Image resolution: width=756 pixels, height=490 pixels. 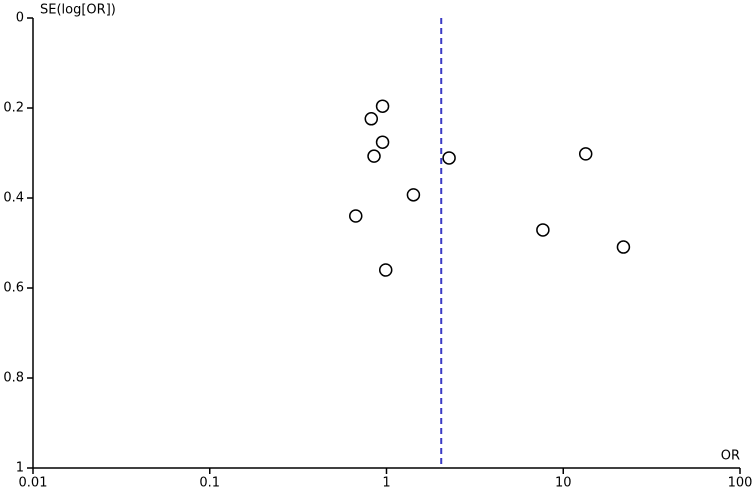 What do you see at coordinates (33, 483) in the screenshot?
I see `x-tick-label: 0.01` at bounding box center [33, 483].